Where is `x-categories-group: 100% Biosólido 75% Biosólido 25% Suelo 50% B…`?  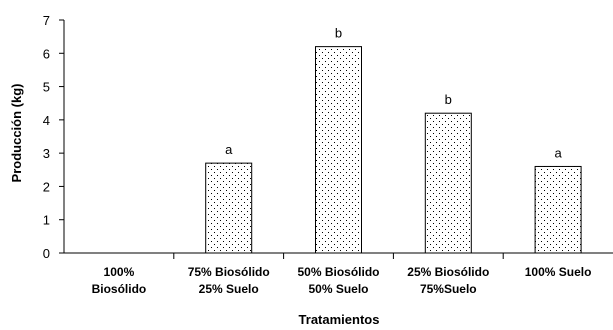
x-categories-group: 100% Biosólido 75% Biosólido 25% Suelo 50% B… is located at coordinates (342, 280).